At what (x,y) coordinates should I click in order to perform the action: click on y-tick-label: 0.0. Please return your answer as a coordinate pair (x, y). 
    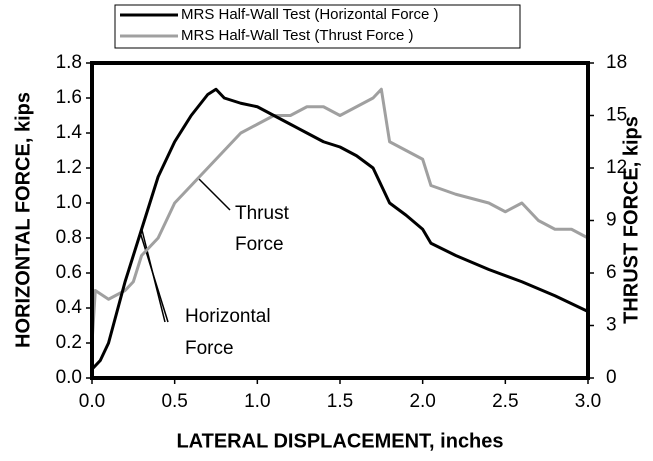
    Looking at the image, I should click on (69, 377).